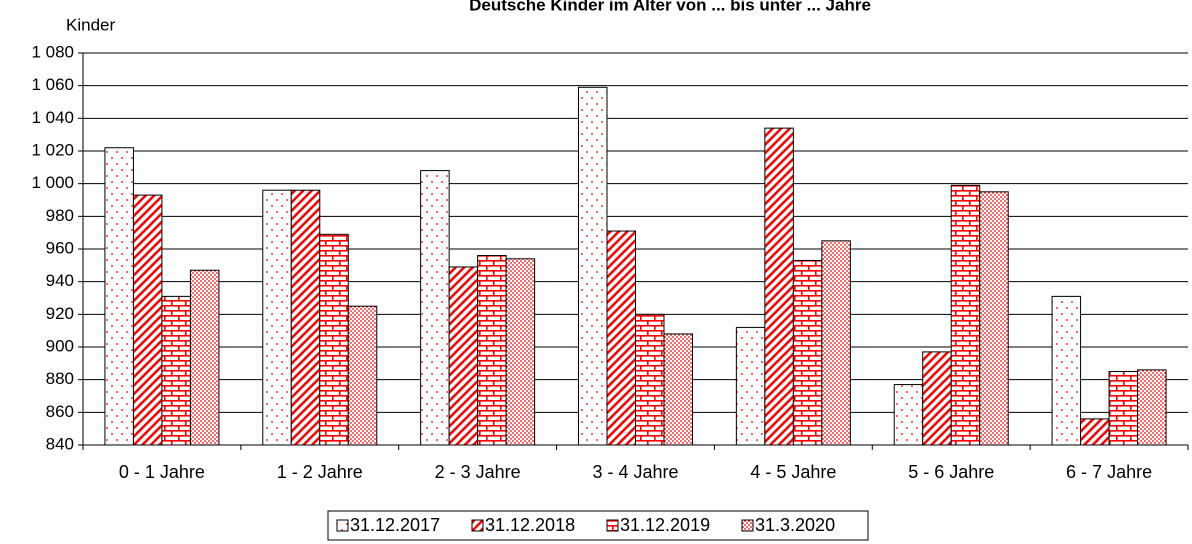 The image size is (1192, 544). What do you see at coordinates (1109, 472) in the screenshot?
I see `x-tick-label: 6 - 7 Jahre` at bounding box center [1109, 472].